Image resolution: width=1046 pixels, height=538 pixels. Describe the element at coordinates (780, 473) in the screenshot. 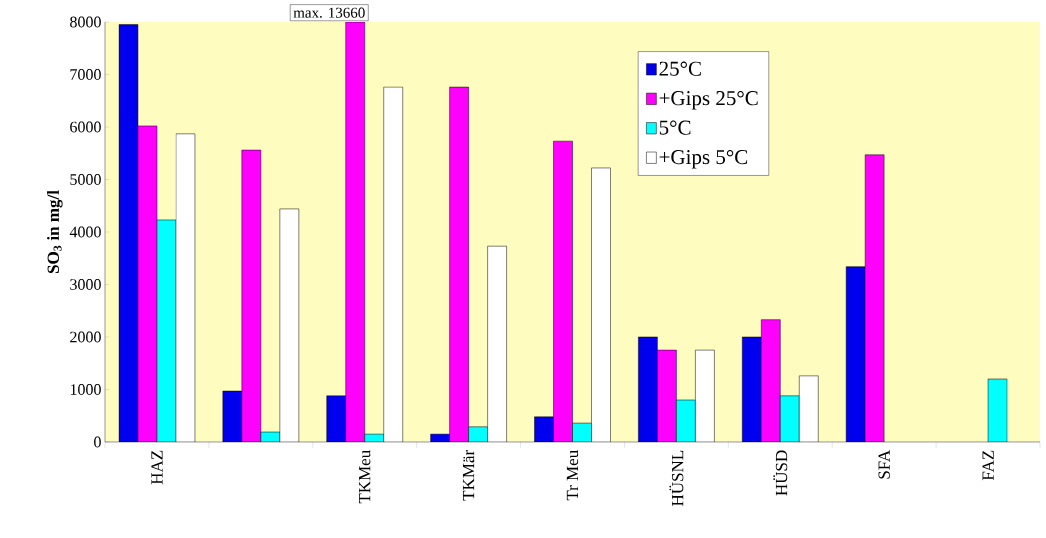

I see `x-tick-label: HÜSD` at that location.